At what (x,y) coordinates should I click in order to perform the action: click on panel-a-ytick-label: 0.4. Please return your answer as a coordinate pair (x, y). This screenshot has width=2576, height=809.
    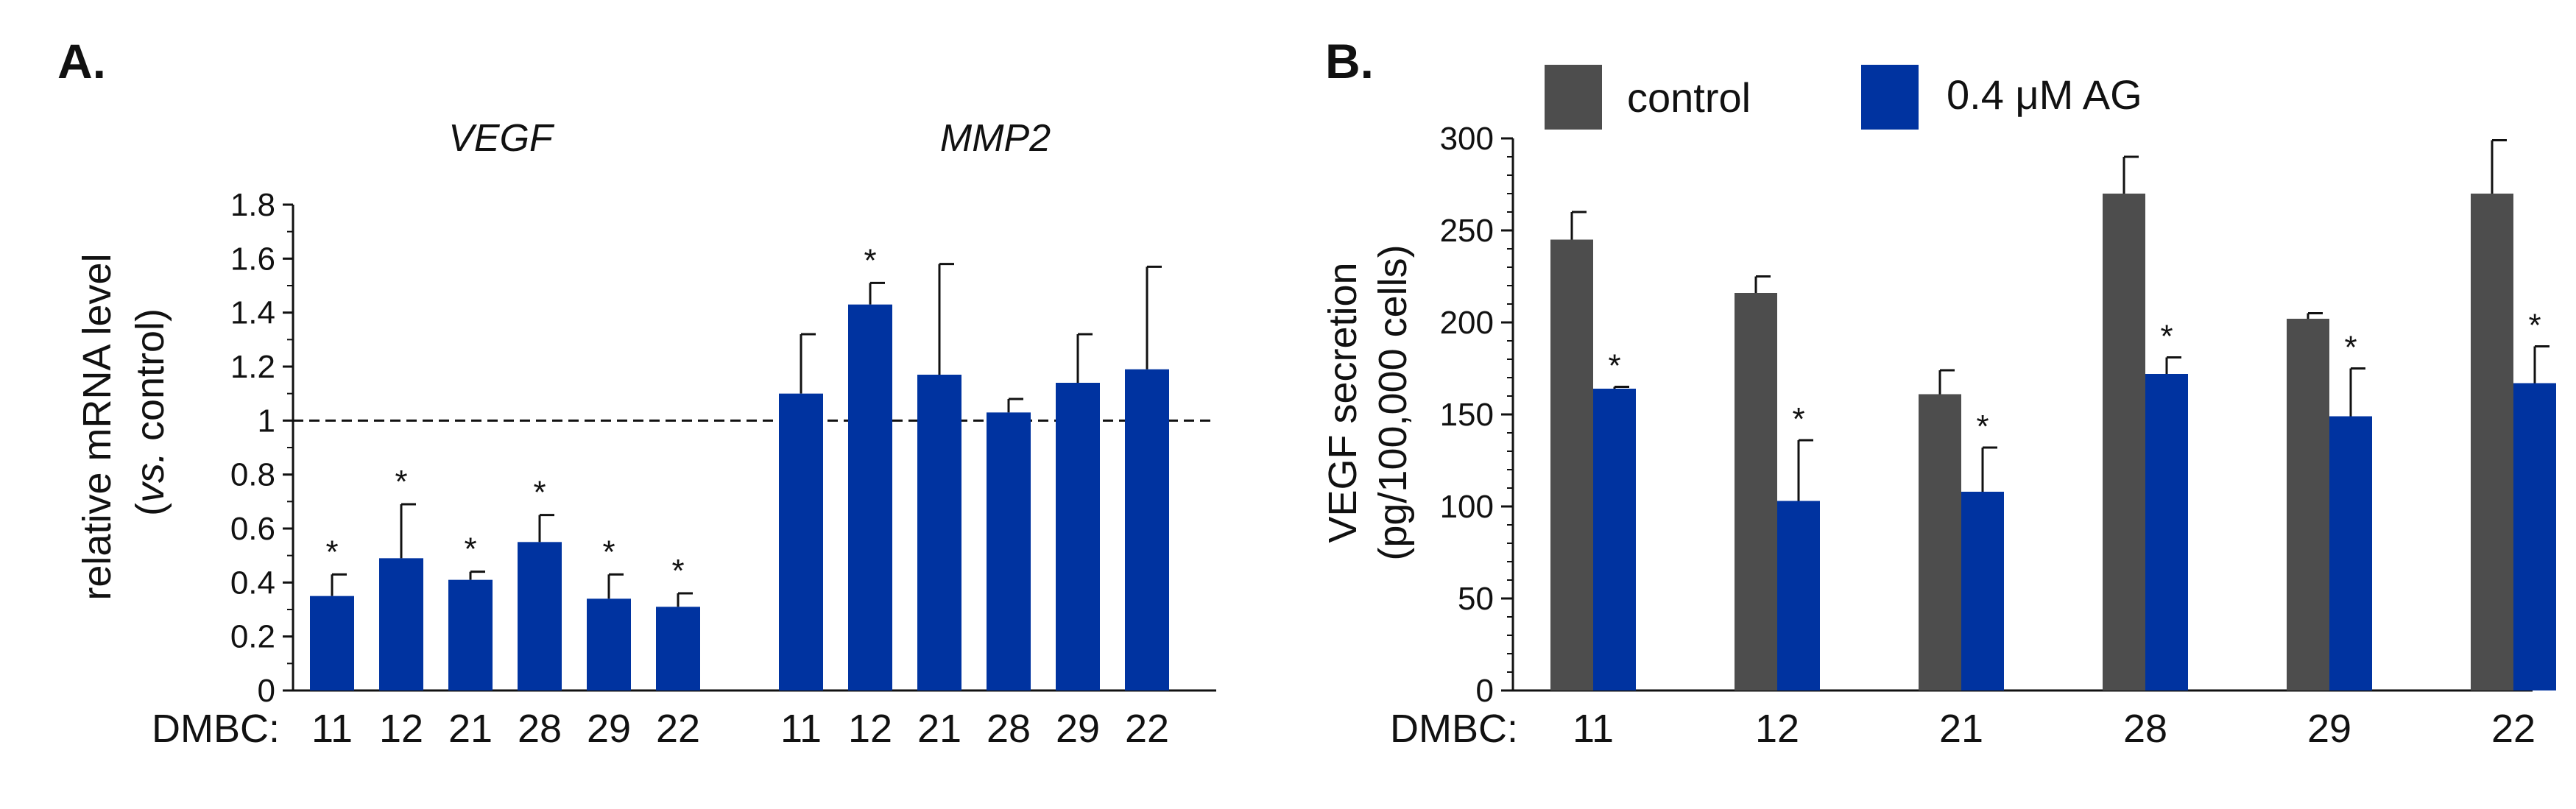
    Looking at the image, I should click on (252, 583).